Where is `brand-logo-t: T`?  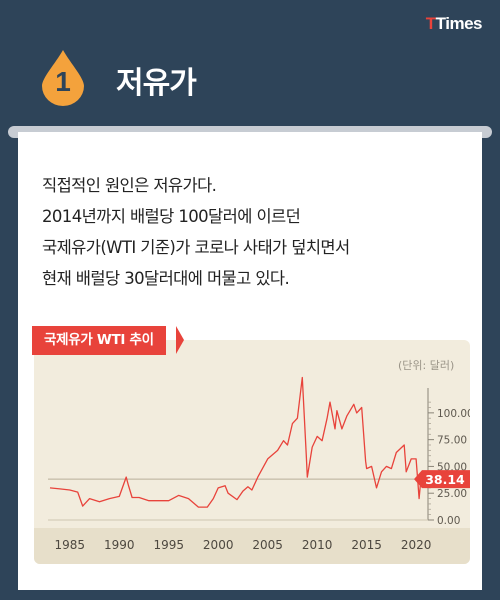 brand-logo-t: T is located at coordinates (430, 23).